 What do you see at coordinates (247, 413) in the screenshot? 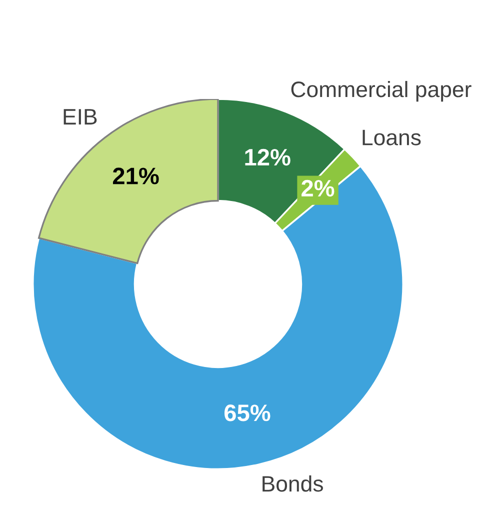
I see `data-label: 65%` at bounding box center [247, 413].